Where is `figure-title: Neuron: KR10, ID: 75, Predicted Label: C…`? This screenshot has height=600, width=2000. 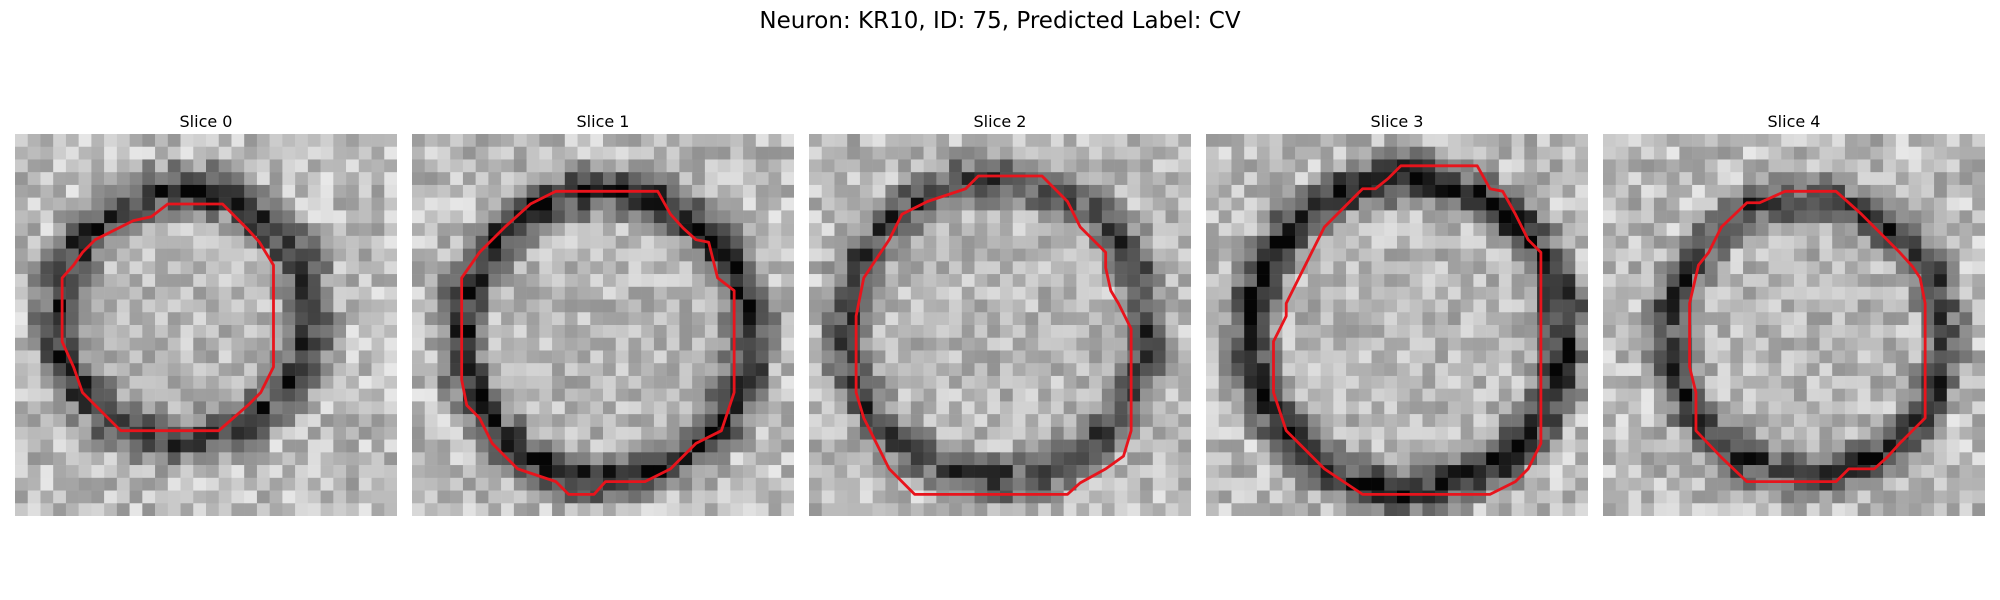 figure-title: Neuron: KR10, ID: 75, Predicted Label: C… is located at coordinates (1000, 21).